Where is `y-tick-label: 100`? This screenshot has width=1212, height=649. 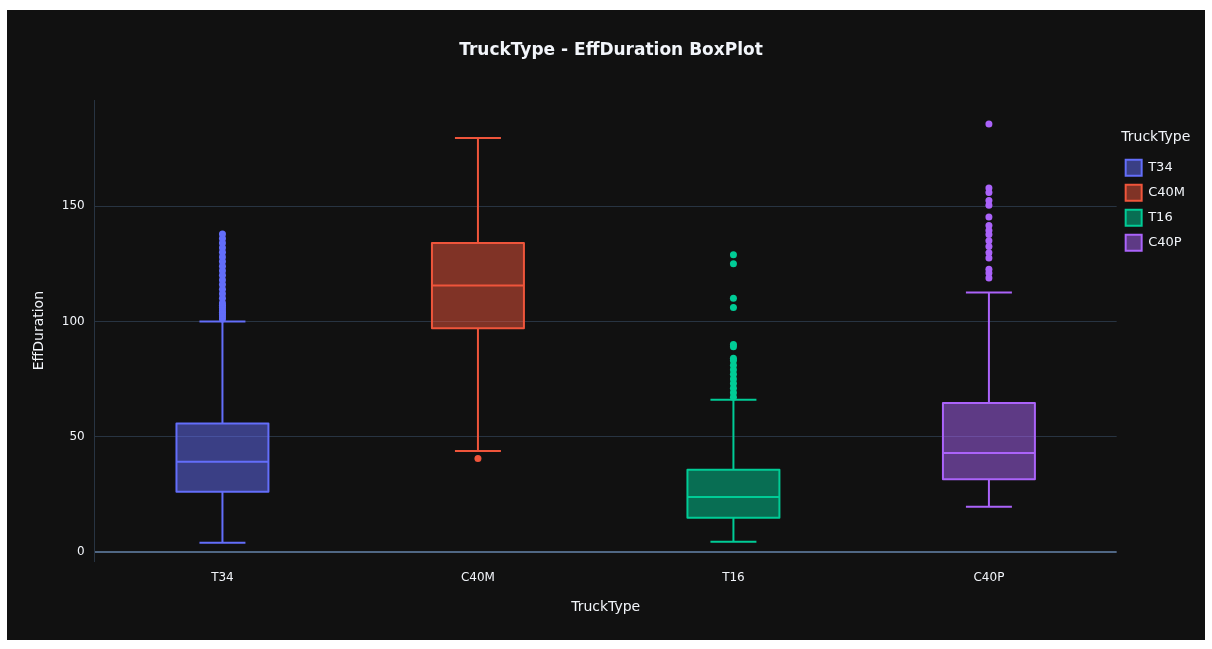
y-tick-label: 100 is located at coordinates (73, 320).